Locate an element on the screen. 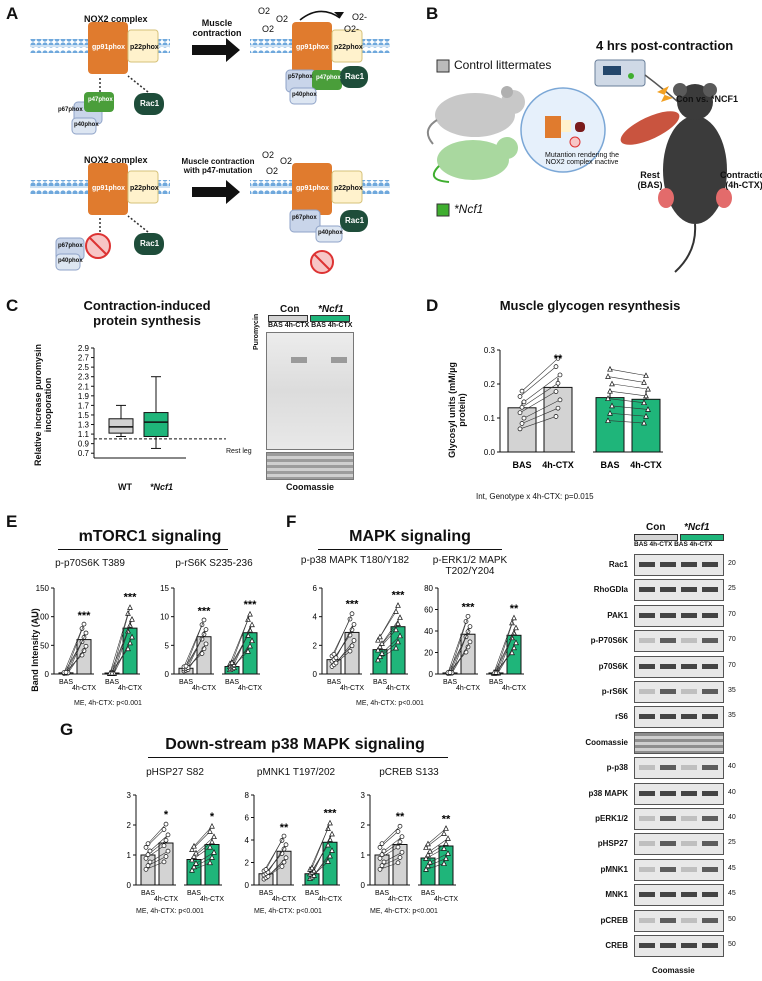 This screenshot has width=762, height=981. p67-label-1: p67phox is located at coordinates (70, 110).